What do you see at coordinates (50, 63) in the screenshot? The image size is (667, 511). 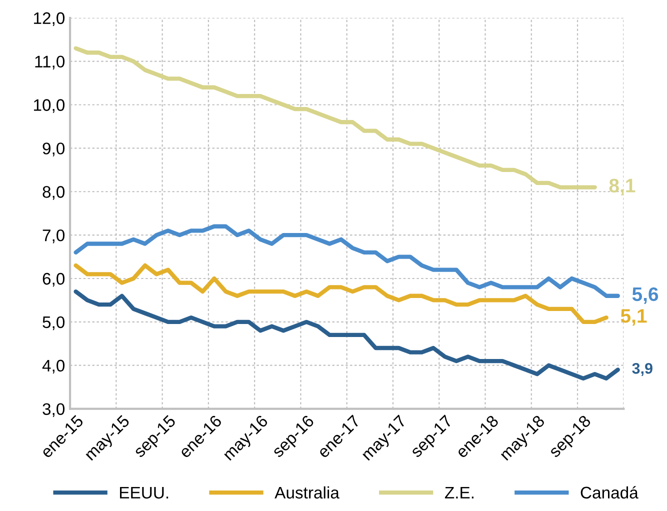 I see `y-tick-label: 11,0` at bounding box center [50, 63].